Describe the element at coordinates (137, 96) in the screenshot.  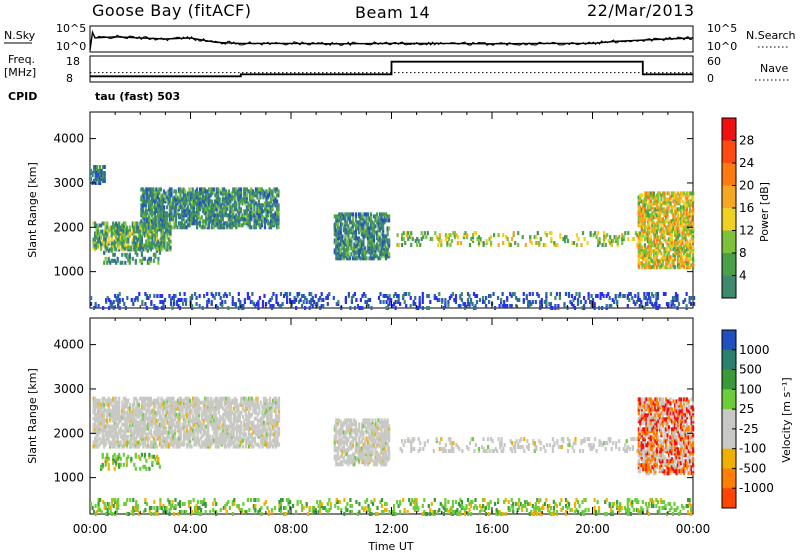
I see `cpid-value: tau (fast) 503` at that location.